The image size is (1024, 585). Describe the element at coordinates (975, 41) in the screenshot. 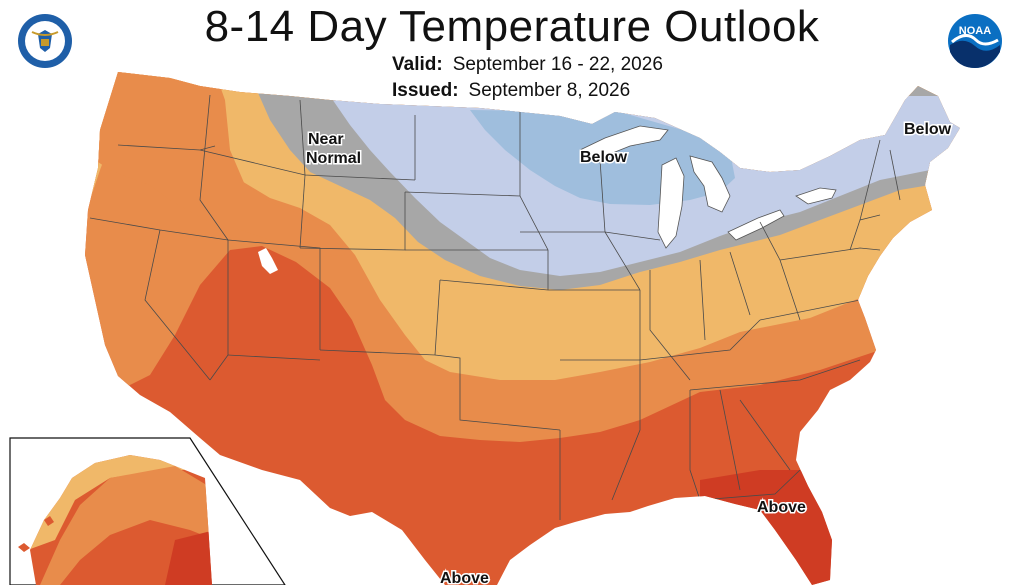

I see `noaa-logo-icon: NOAA` at that location.